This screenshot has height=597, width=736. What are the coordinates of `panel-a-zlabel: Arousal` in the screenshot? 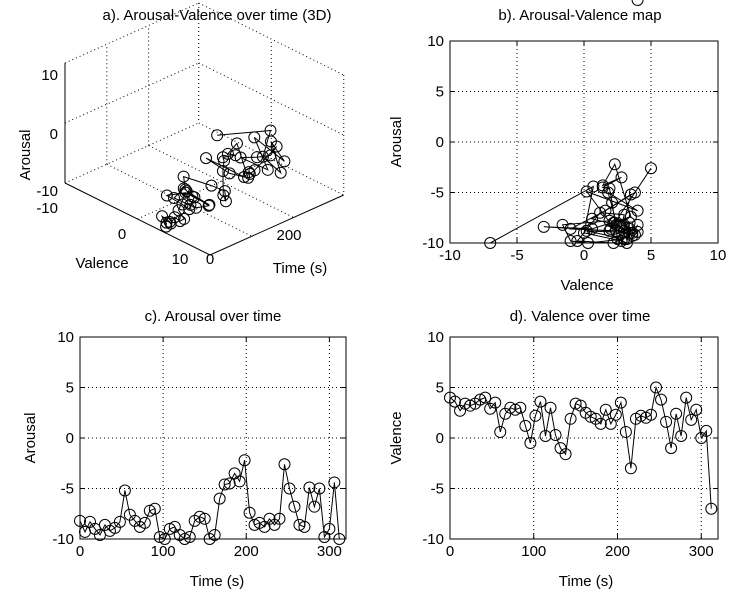 It's located at (25, 155).